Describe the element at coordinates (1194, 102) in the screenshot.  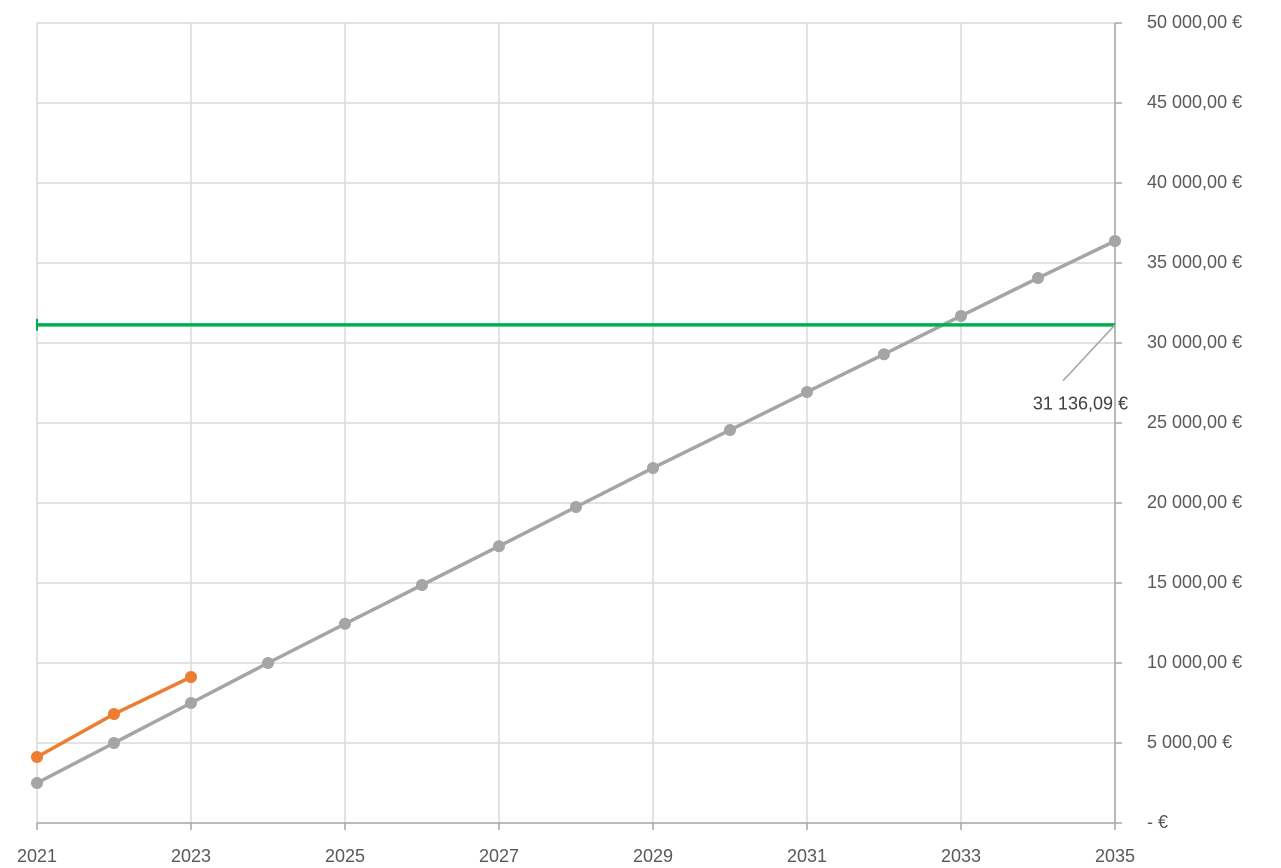
I see `y-tick-label: 45 000,00 €` at that location.